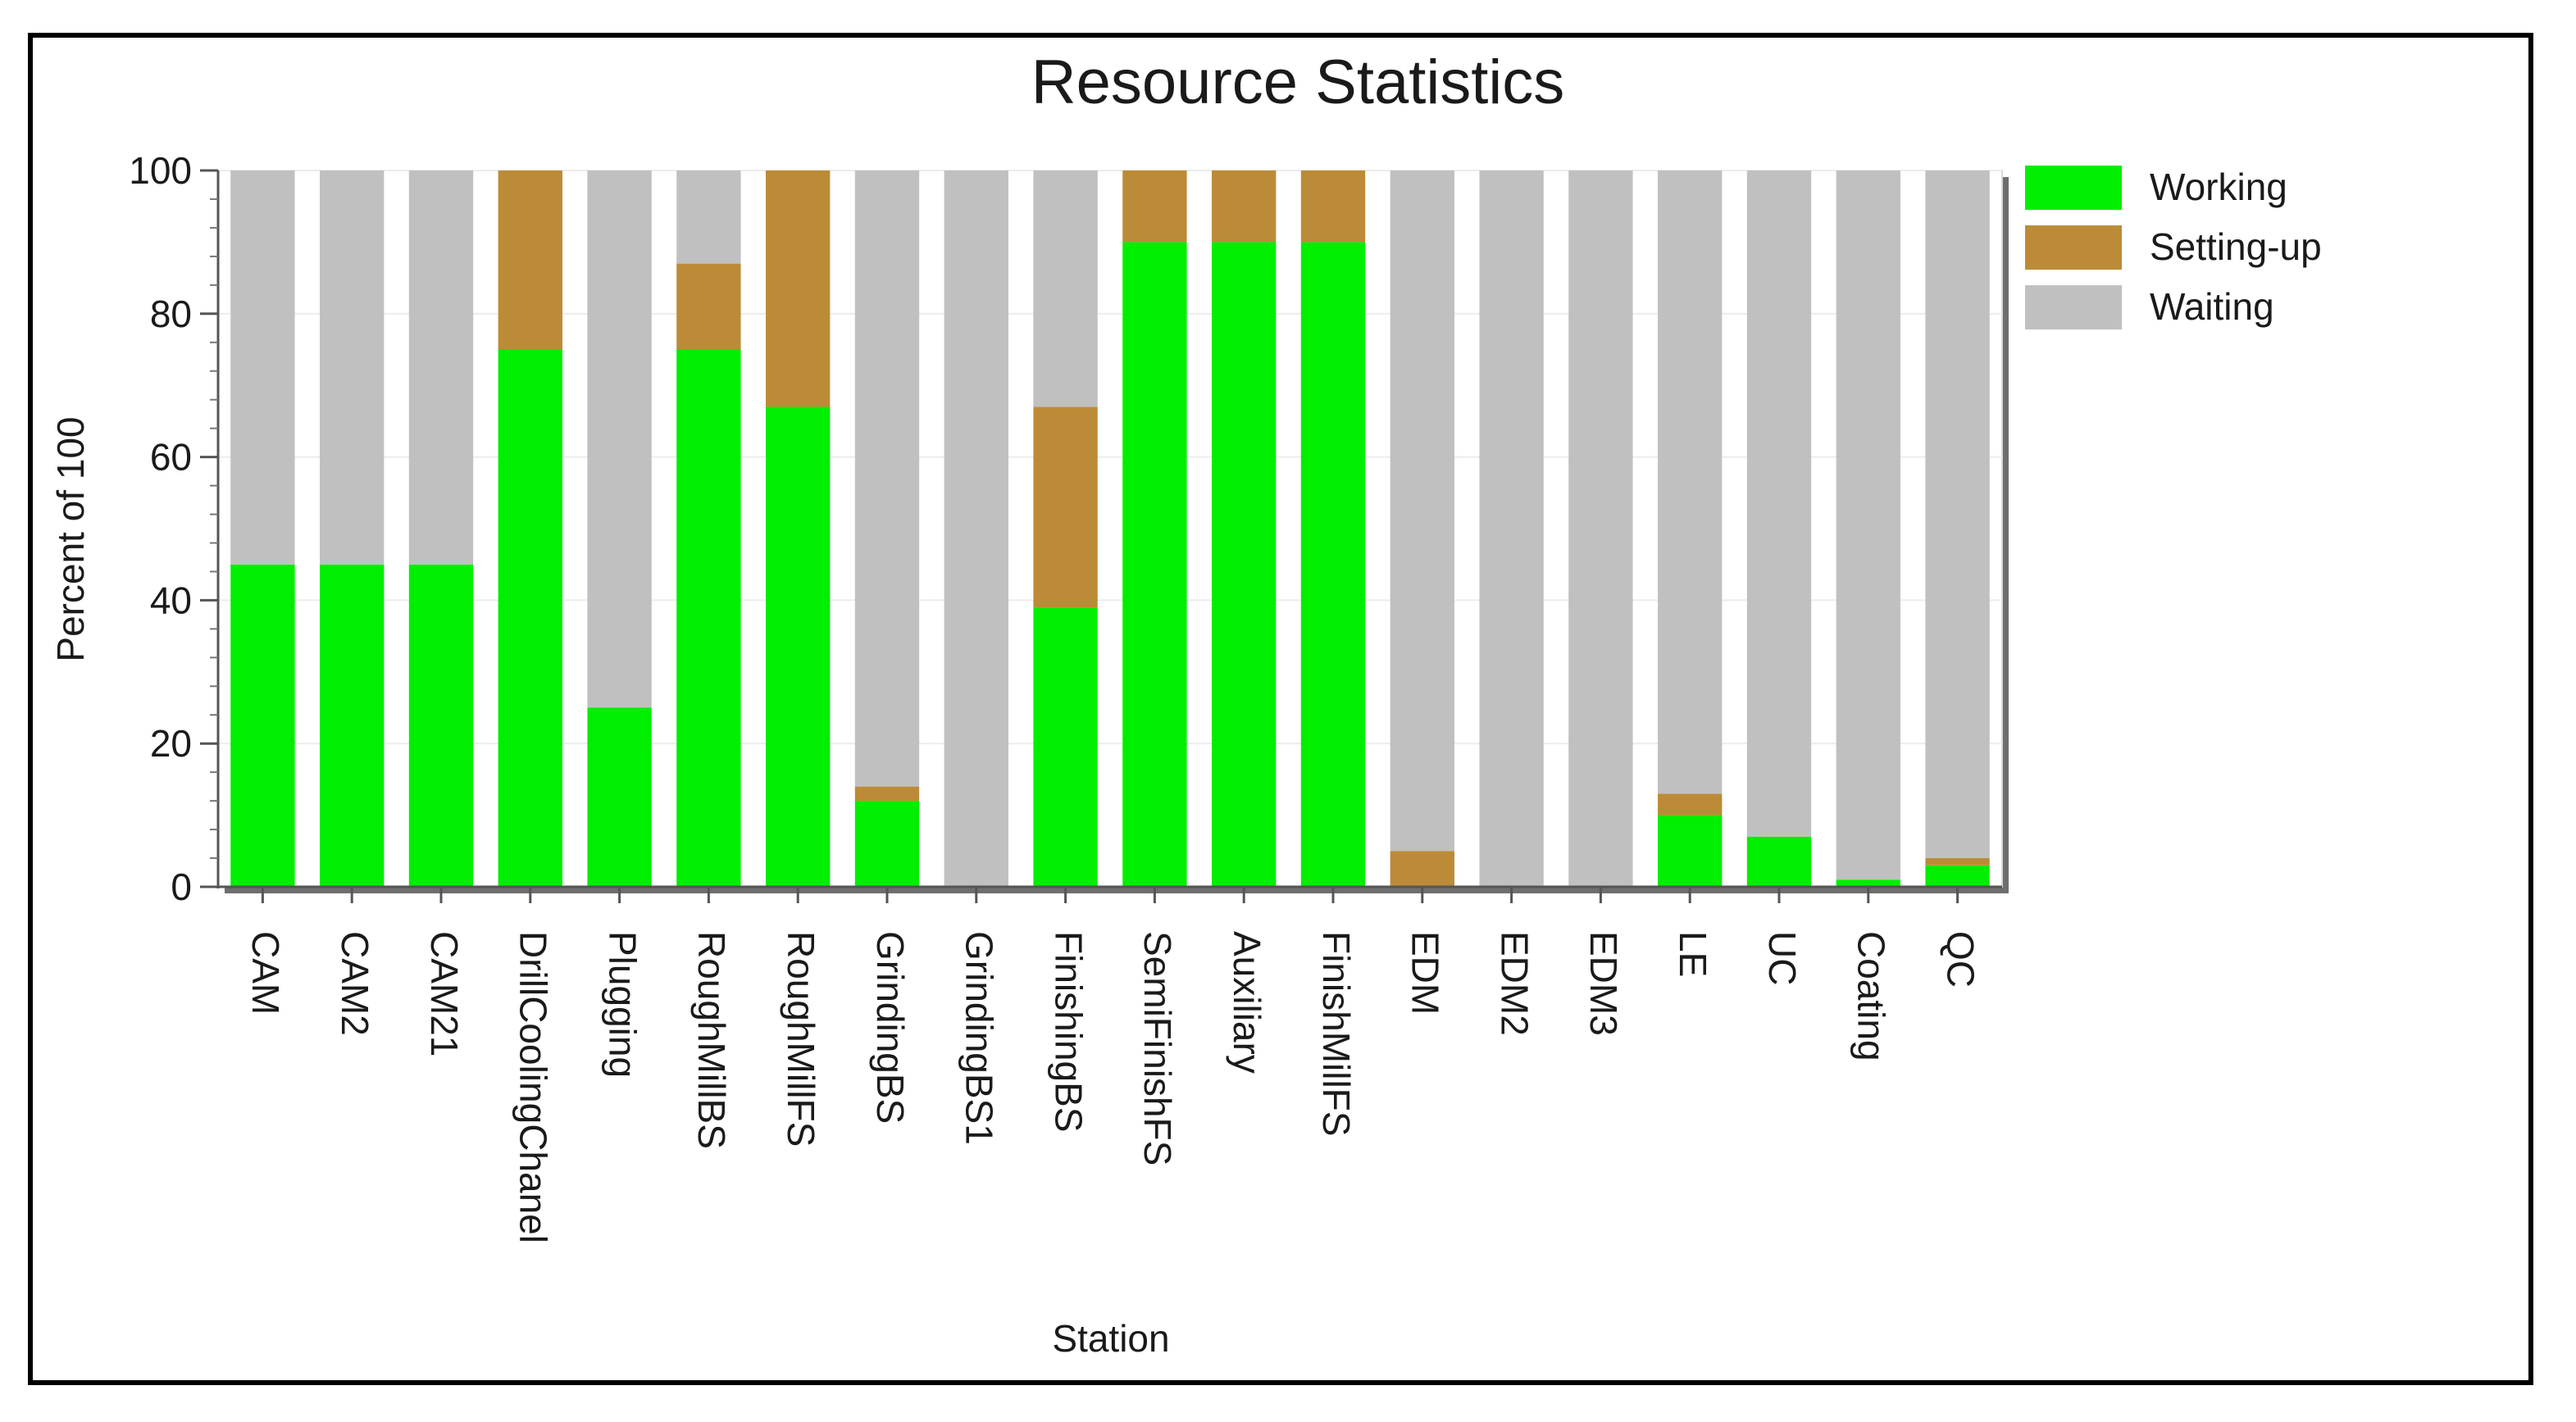  I want to click on y-tick-labels: 0 20 40 60 80 100, so click(160, 529).